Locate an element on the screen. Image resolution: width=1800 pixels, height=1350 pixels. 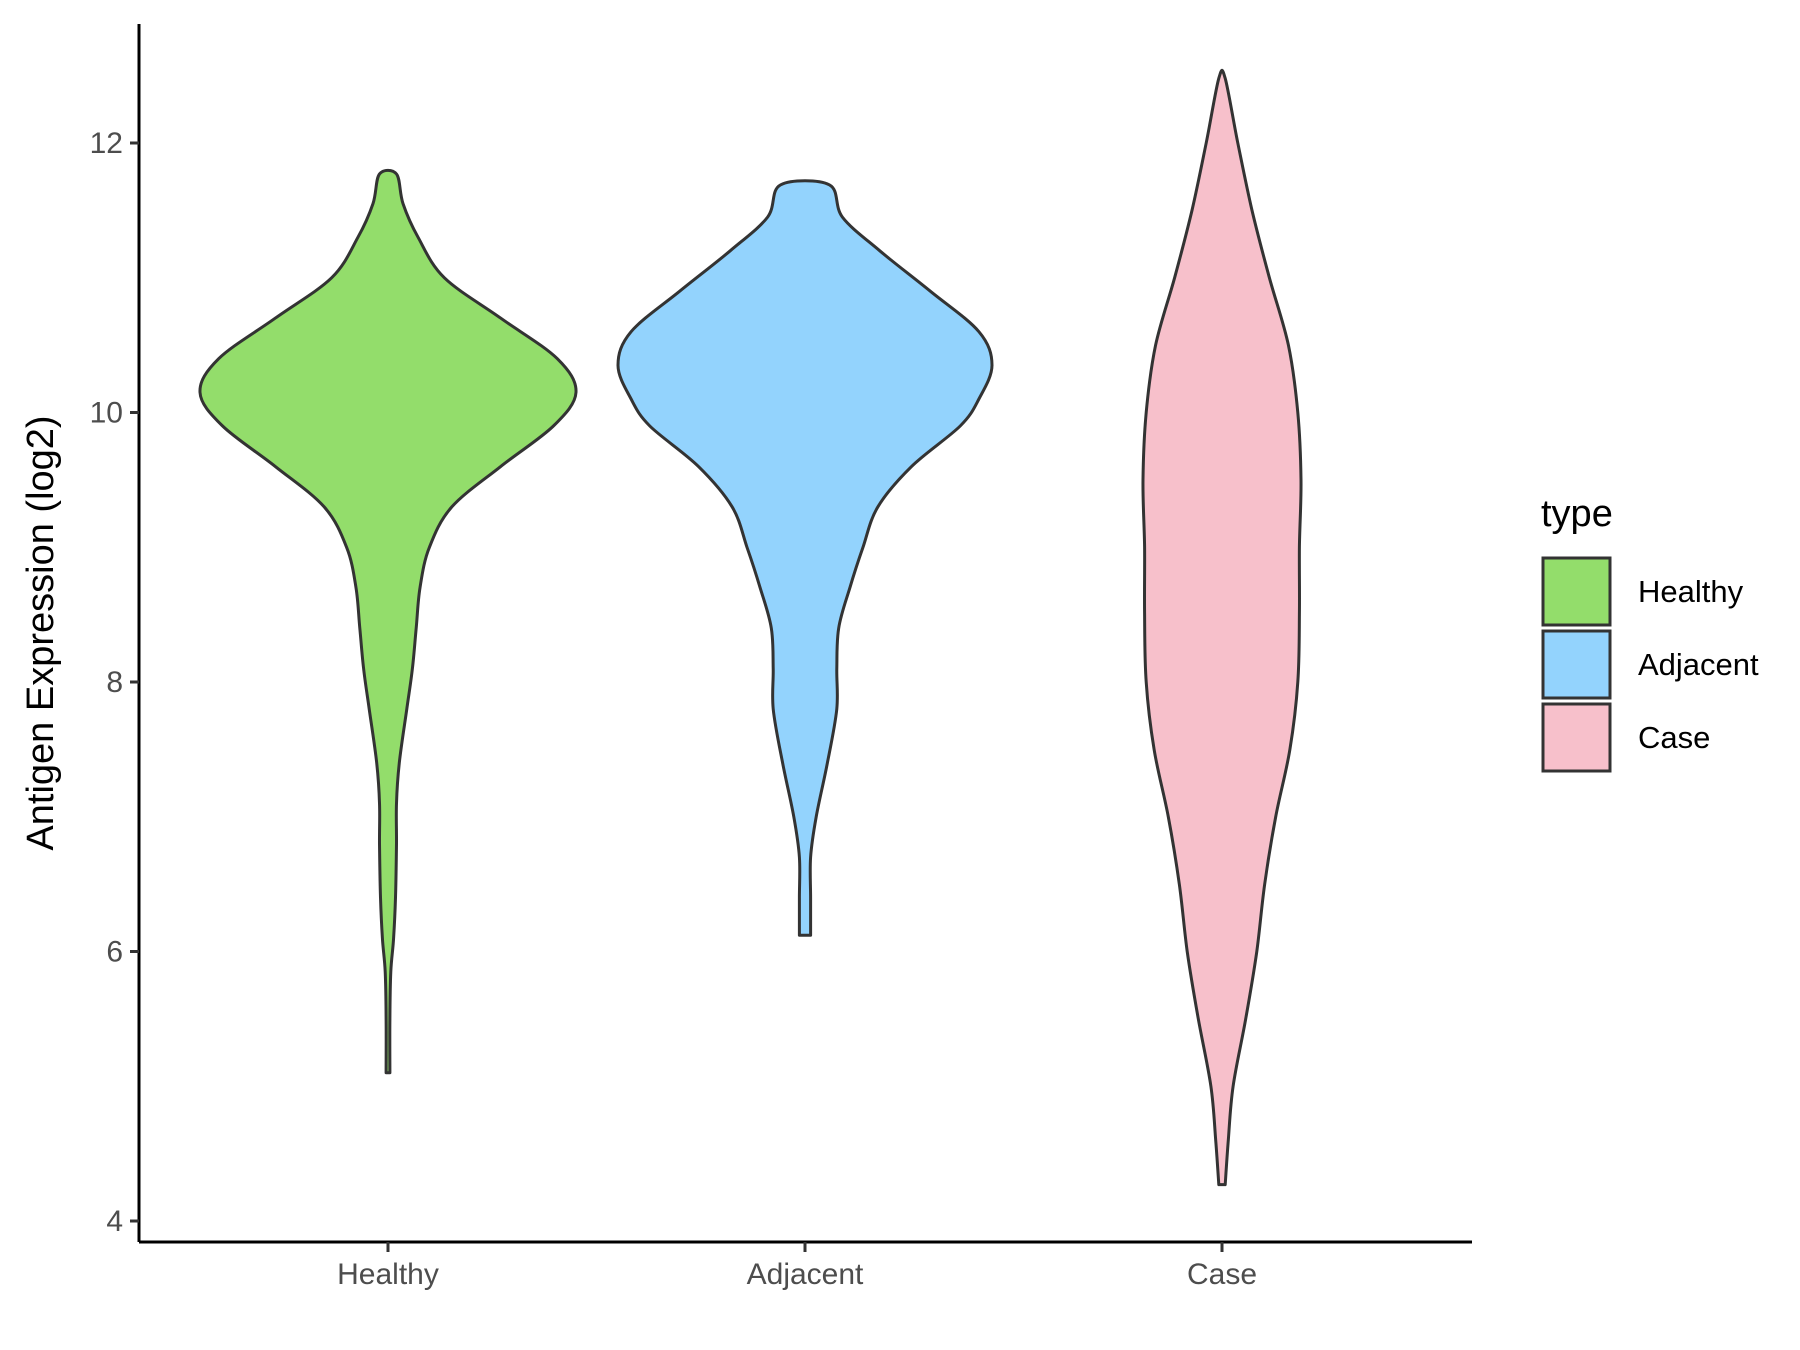
legend: type Healthy Adjacent Case is located at coordinates (1650, 633).